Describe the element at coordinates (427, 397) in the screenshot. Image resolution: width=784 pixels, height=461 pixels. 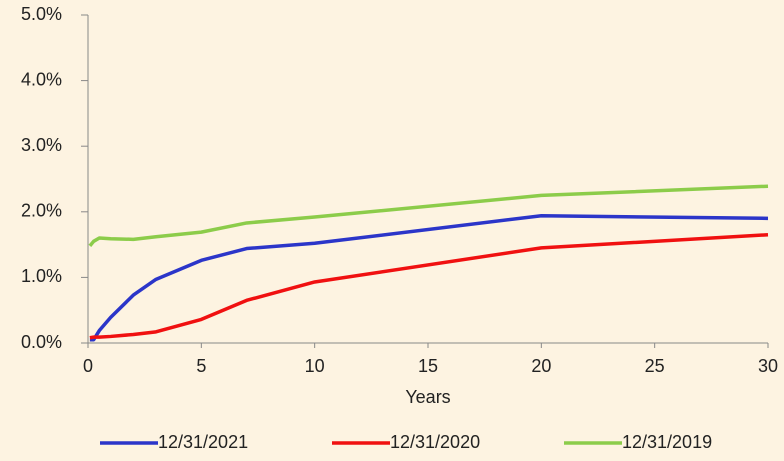
I see `x-axis-label: Years` at that location.